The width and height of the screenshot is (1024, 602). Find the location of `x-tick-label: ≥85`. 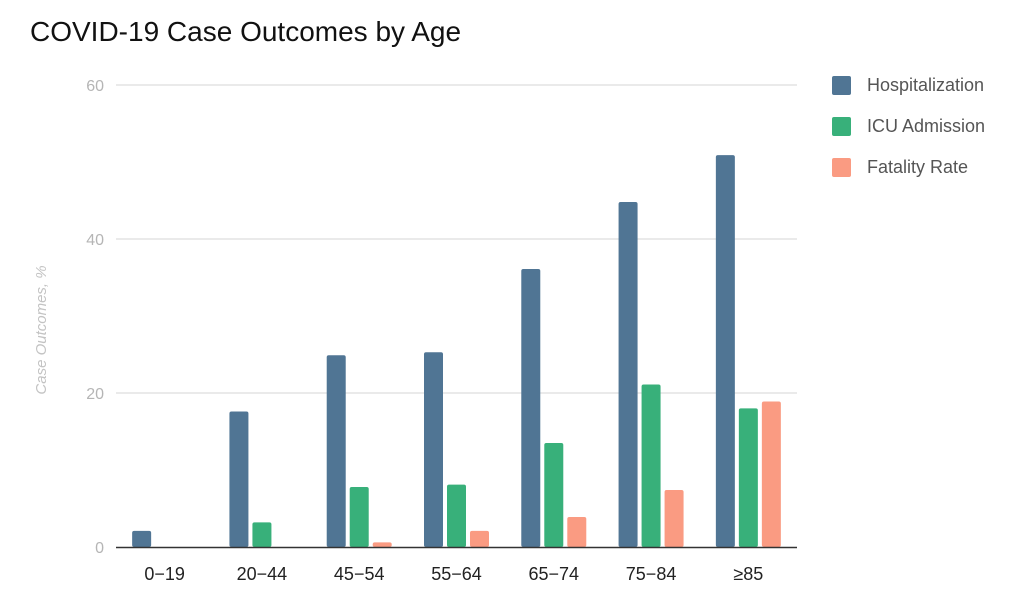

x-tick-label: ≥85 is located at coordinates (748, 574).